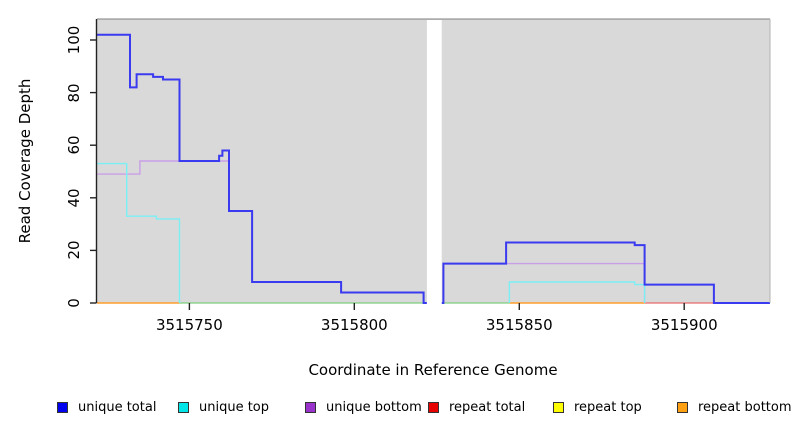 This screenshot has width=792, height=432. I want to click on legend-item-repeat-bottom: repeat bottom, so click(734, 407).